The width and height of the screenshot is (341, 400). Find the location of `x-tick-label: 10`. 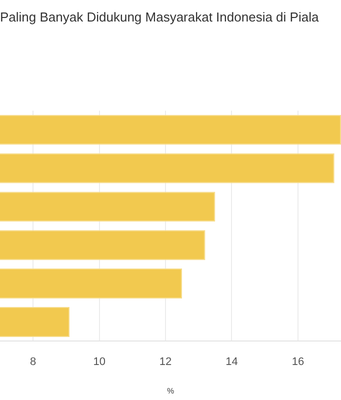

x-tick-label: 10 is located at coordinates (99, 362).